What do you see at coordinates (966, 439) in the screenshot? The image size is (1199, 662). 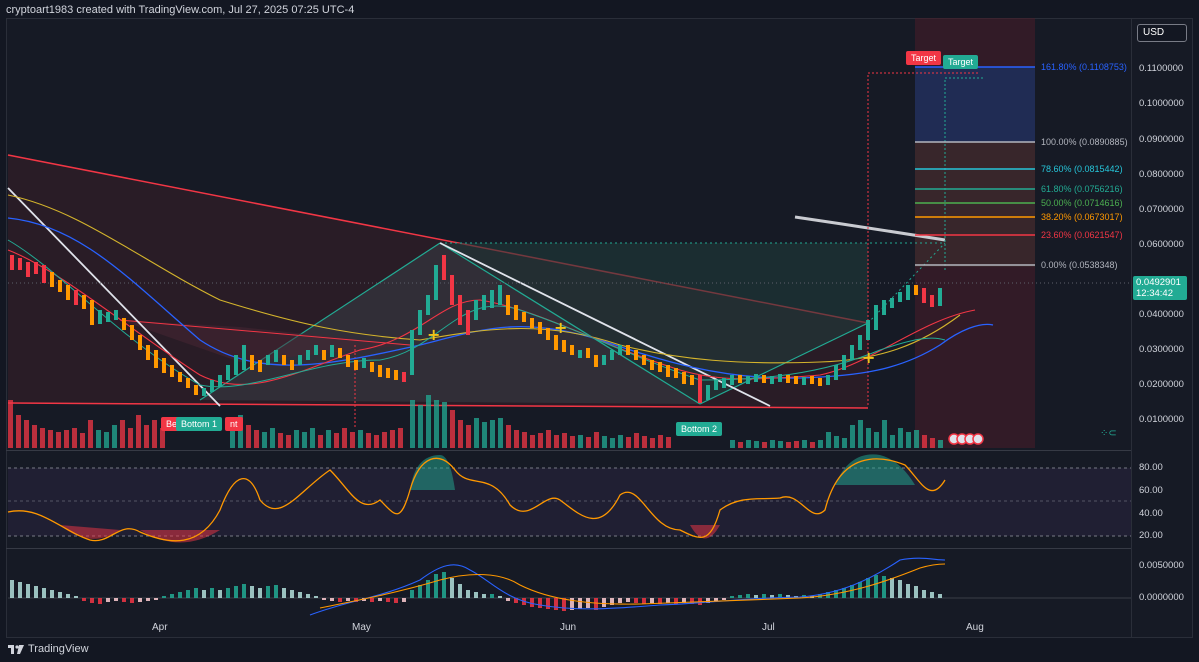 I see `event-flags-icon` at bounding box center [966, 439].